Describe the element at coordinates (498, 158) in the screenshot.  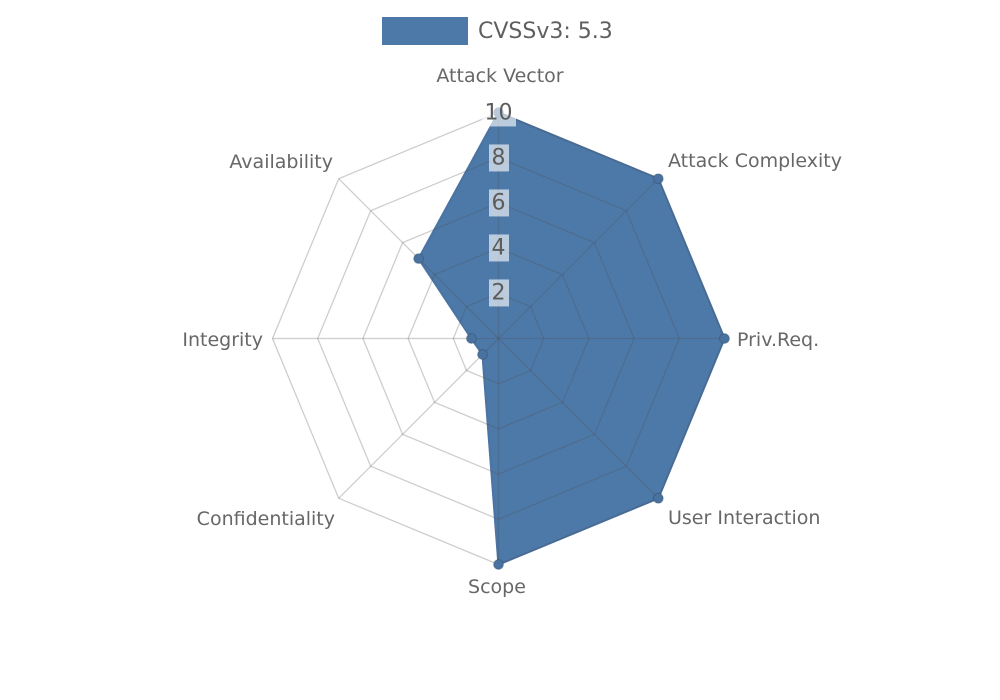
I see `radial-tick-label: 8` at that location.